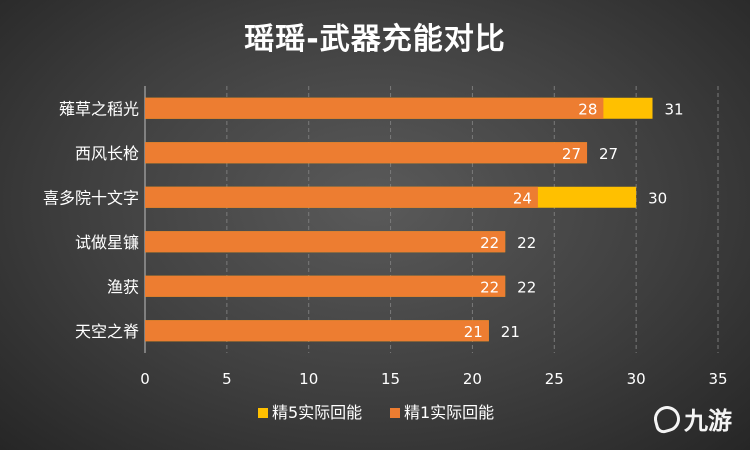 Image resolution: width=750 pixels, height=450 pixels. What do you see at coordinates (227, 379) in the screenshot?
I see `x-tick-label: 5` at bounding box center [227, 379].